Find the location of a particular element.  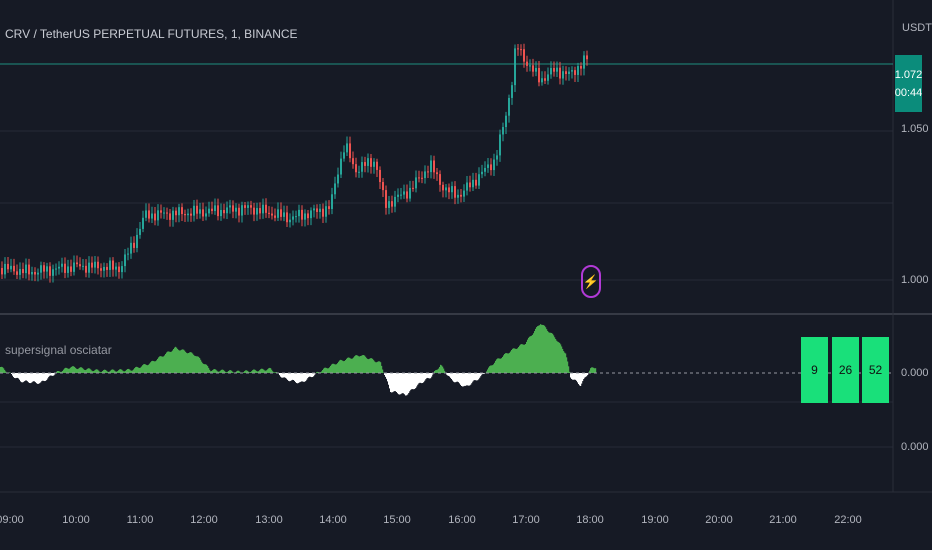

indicator-axis-label: 0.000 is located at coordinates (915, 447).